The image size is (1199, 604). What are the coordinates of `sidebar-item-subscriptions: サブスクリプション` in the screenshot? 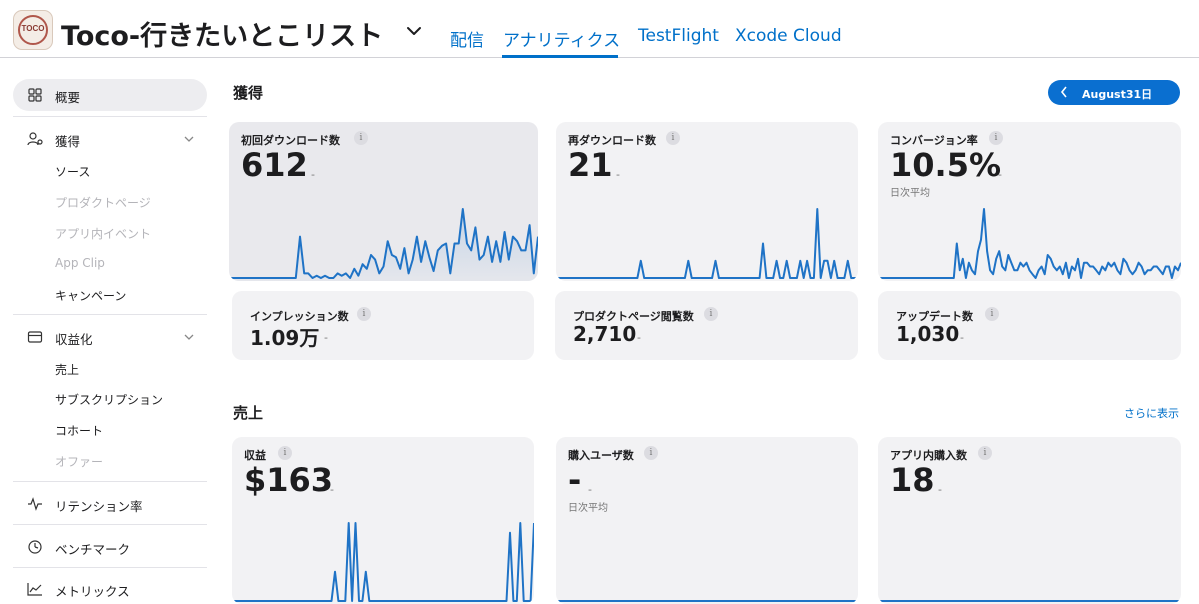 It's located at (109, 400).